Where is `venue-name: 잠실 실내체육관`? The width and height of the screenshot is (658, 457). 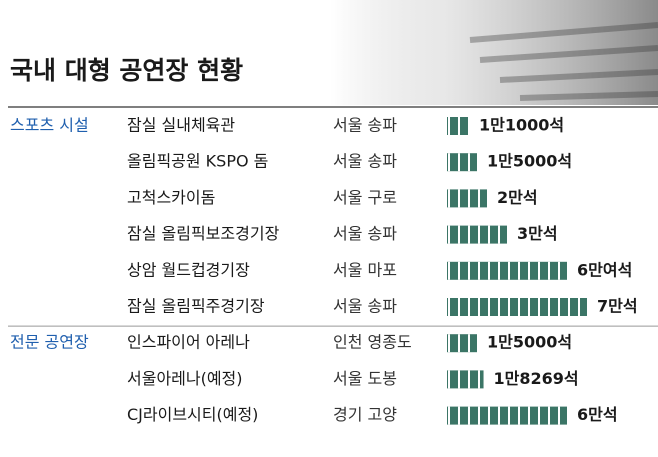
venue-name: 잠실 실내체육관 is located at coordinates (181, 125).